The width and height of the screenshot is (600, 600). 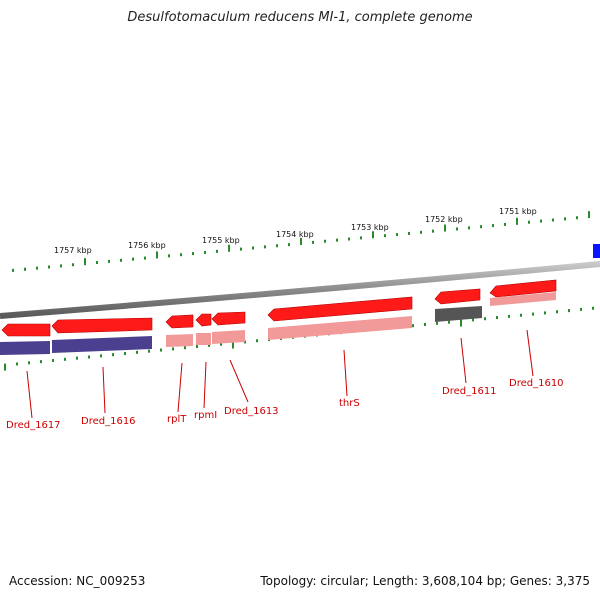 What do you see at coordinates (457, 296) in the screenshot?
I see `gene-arrow-dred1611` at bounding box center [457, 296].